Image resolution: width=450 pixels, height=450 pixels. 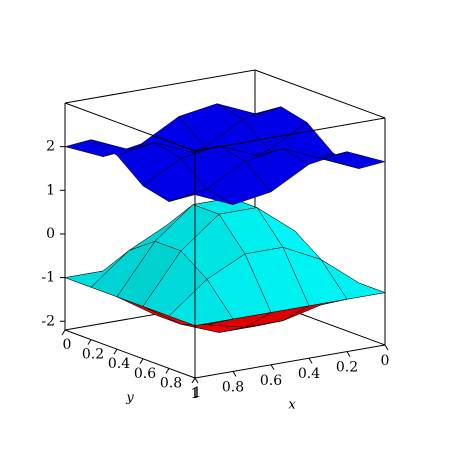 What do you see at coordinates (48, 278) in the screenshot?
I see `z-tick-label: -1` at bounding box center [48, 278].